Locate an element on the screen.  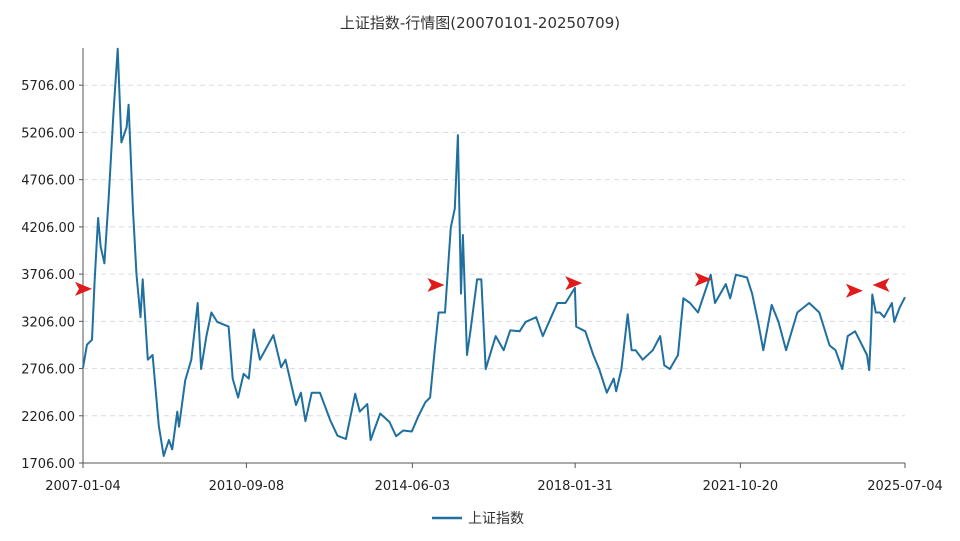
y-tick-label: 5206.00 is located at coordinates (48, 133).